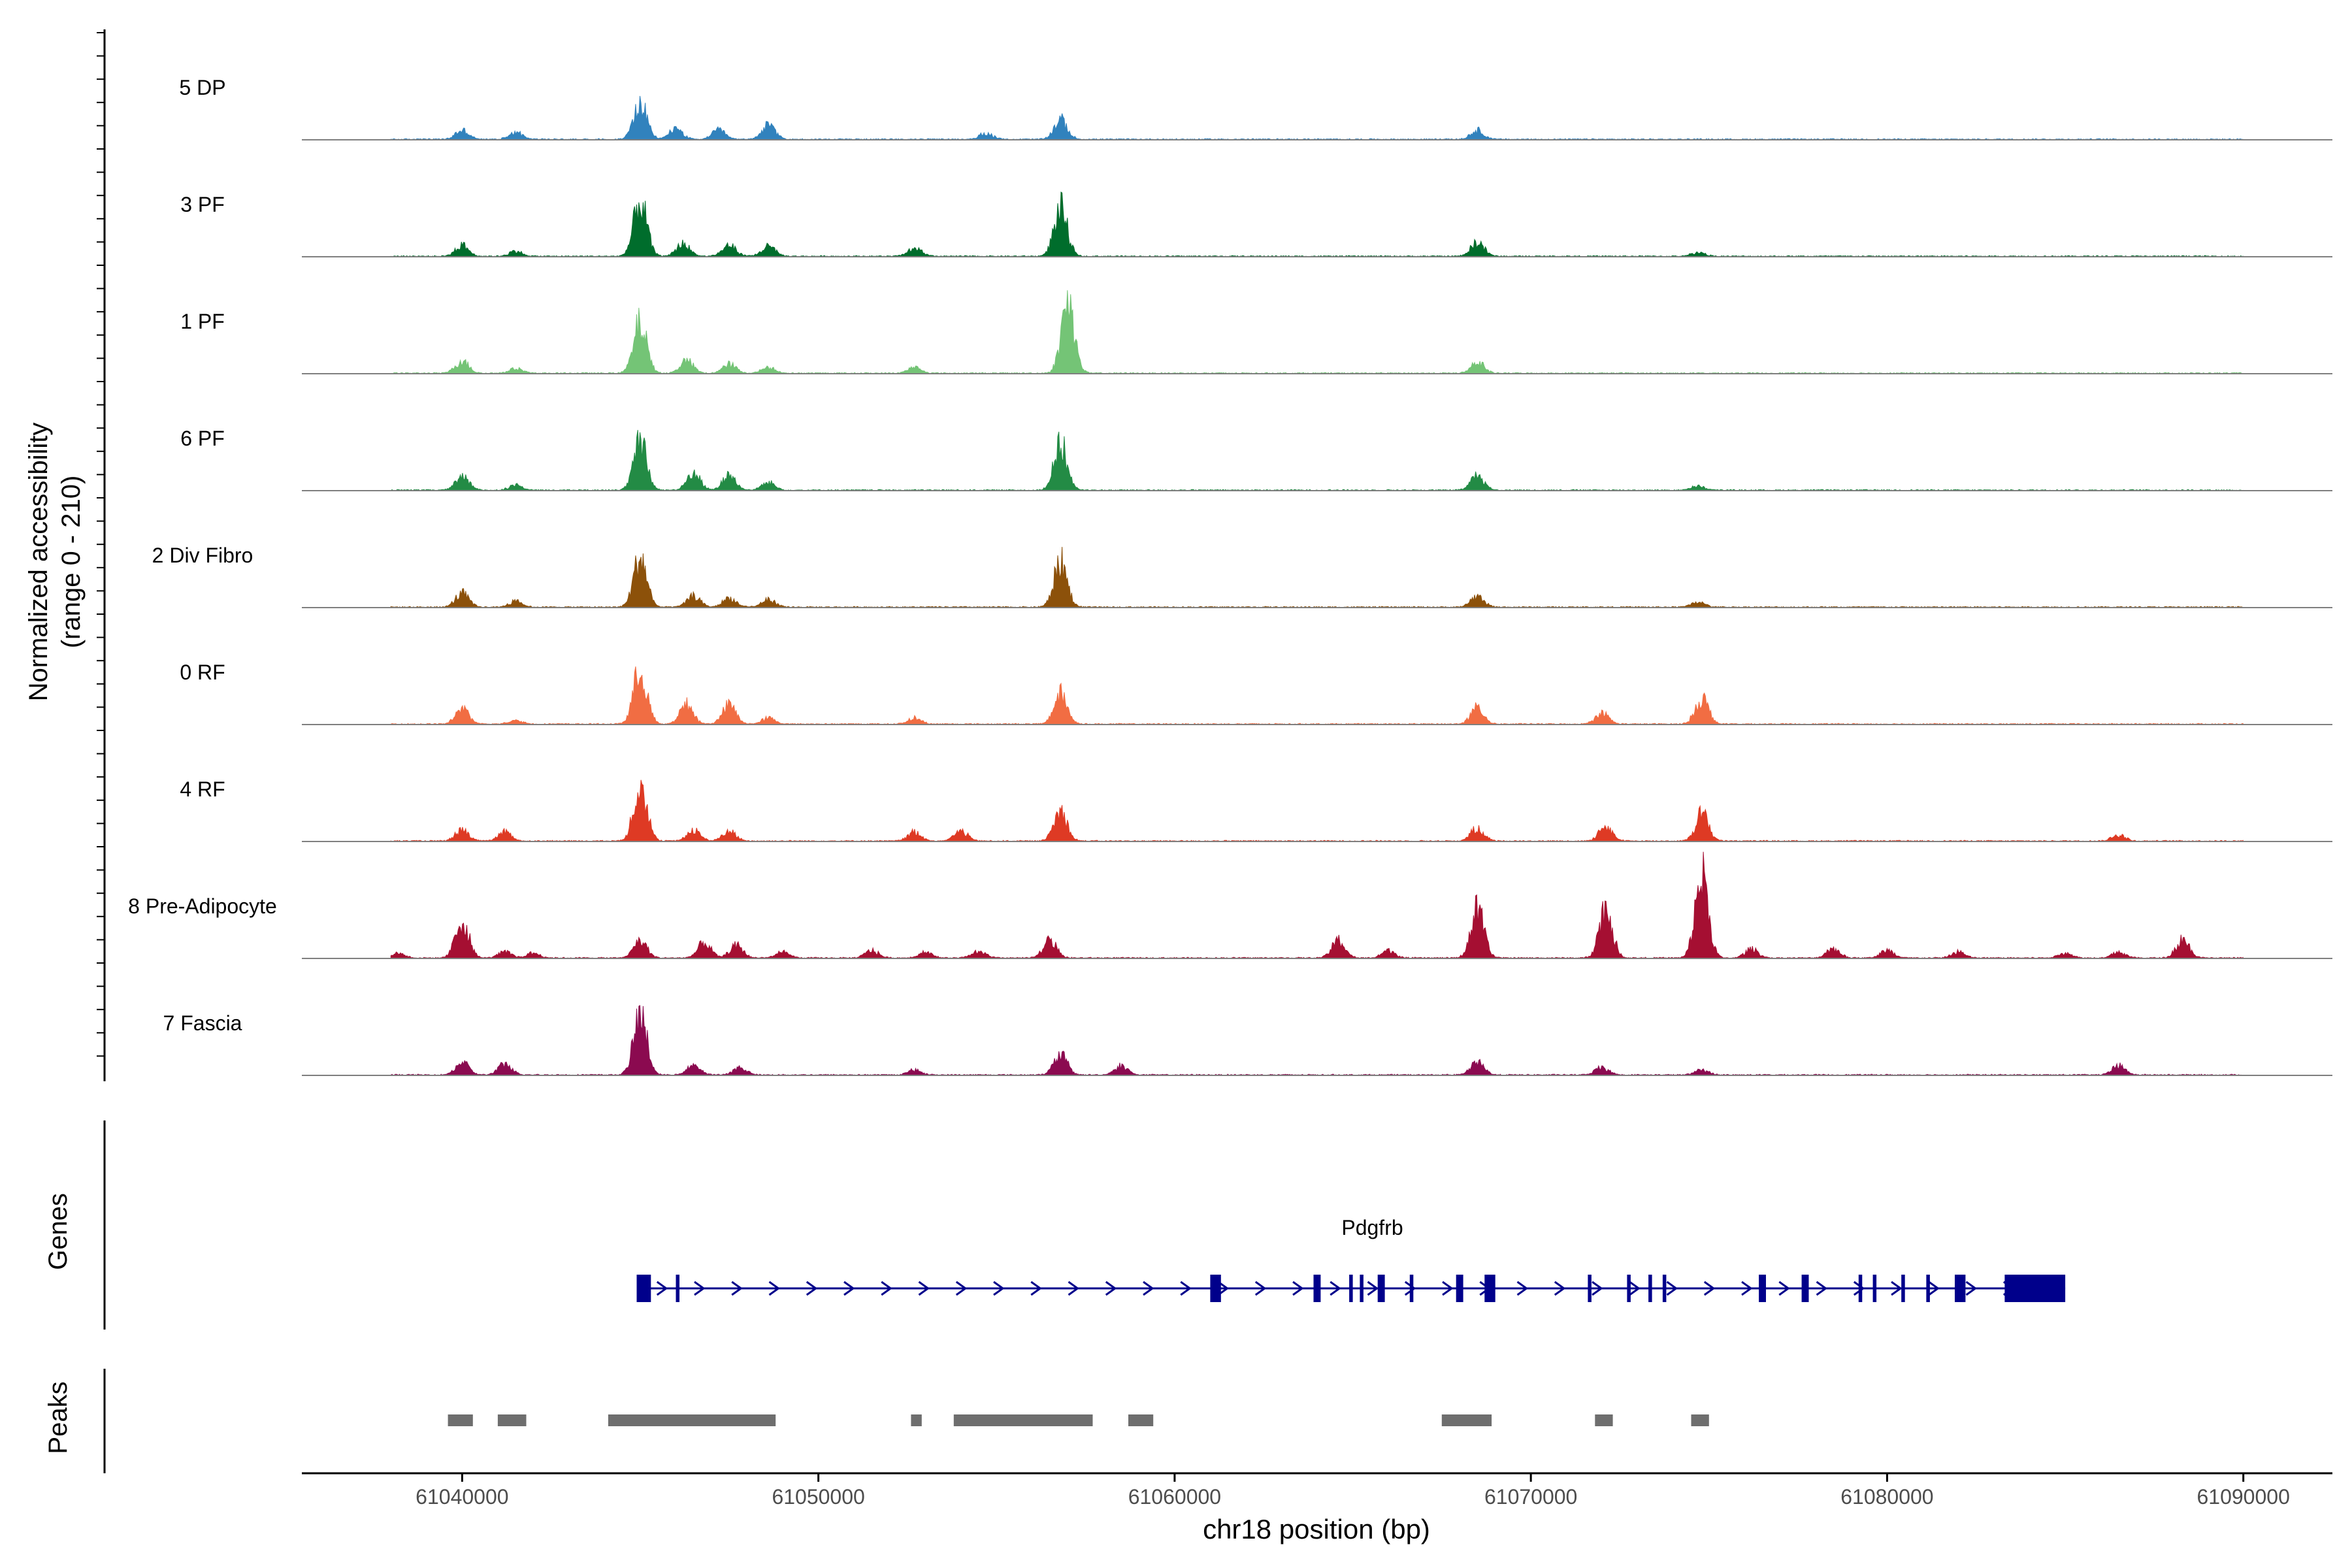 This screenshot has width=2352, height=1568. I want to click on accessibility-y-axis, so click(101, 555).